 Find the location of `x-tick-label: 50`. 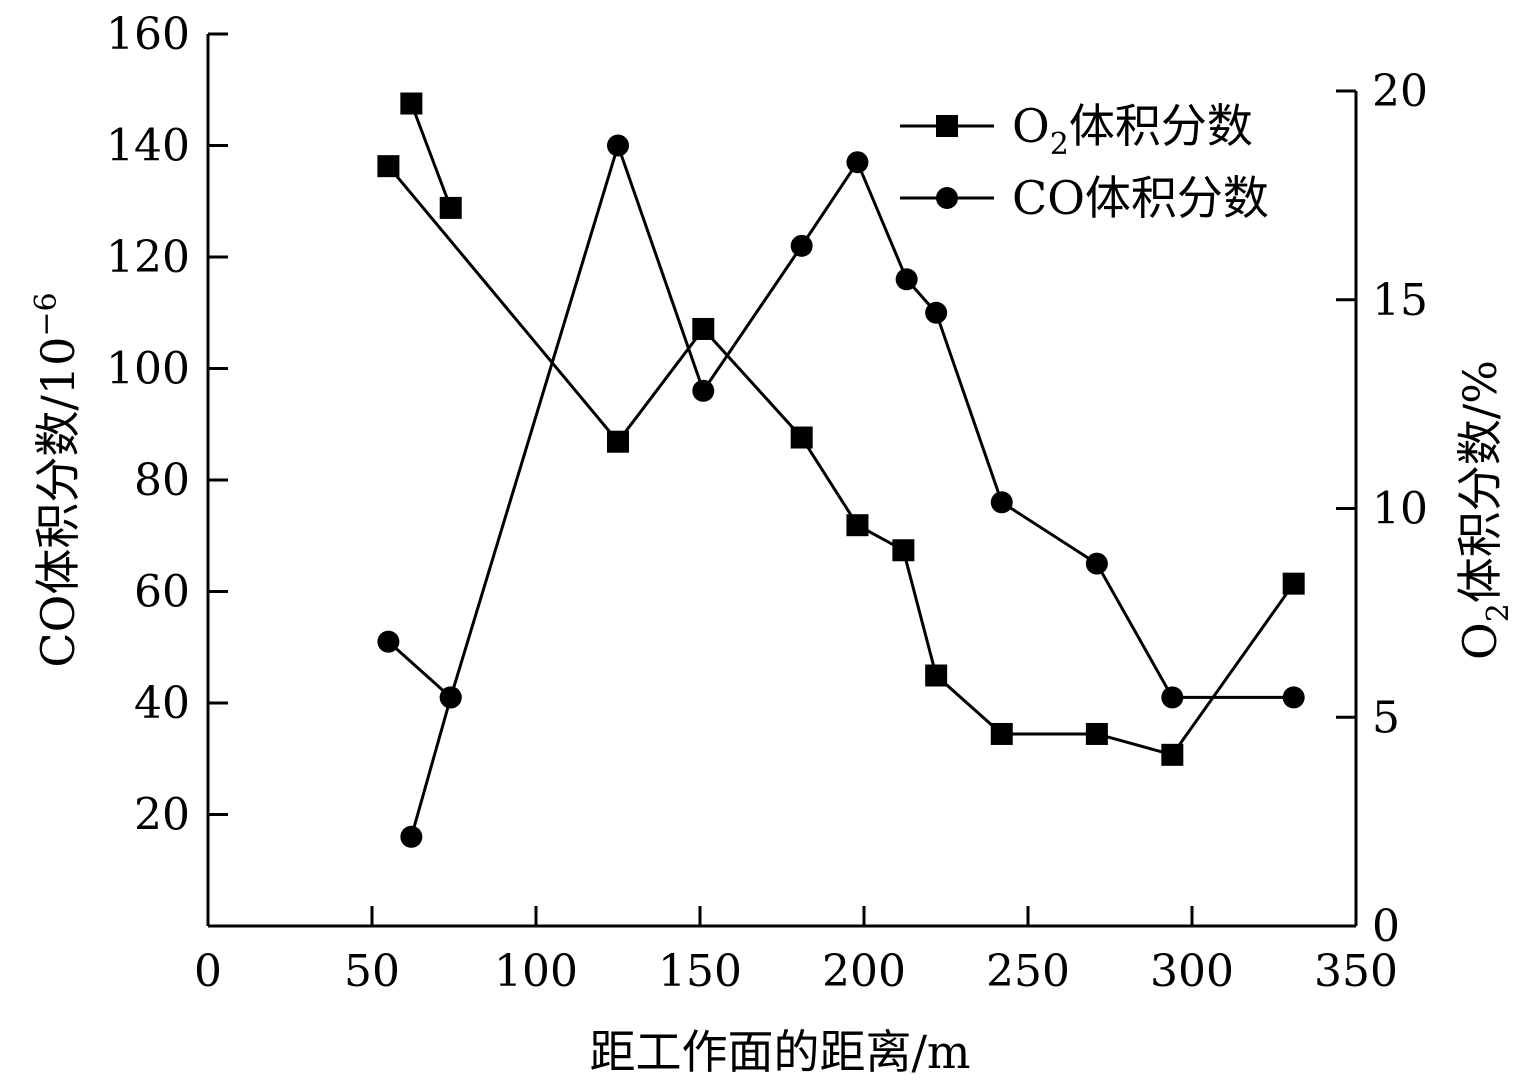

x-tick-label: 50 is located at coordinates (372, 971).